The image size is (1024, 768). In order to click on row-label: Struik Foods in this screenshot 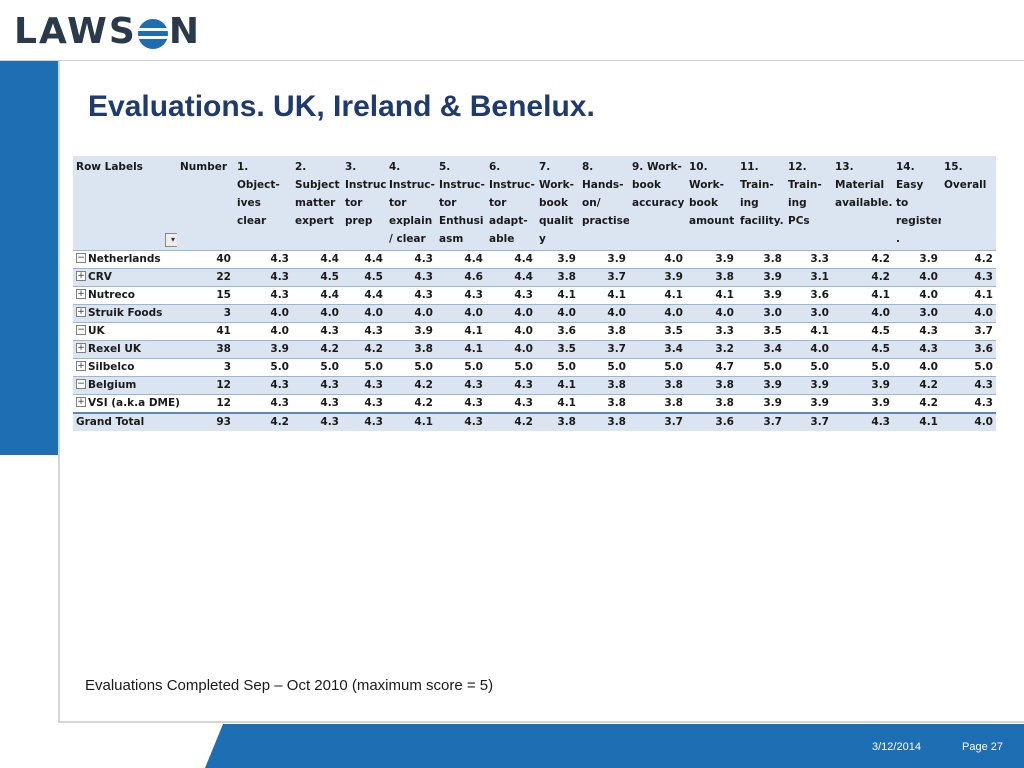, I will do `click(125, 313)`.